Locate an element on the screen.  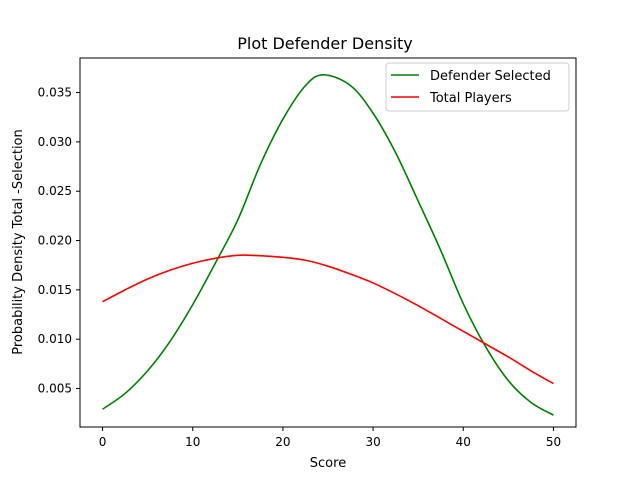
y-tick-label: 0.005 is located at coordinates (55, 389).